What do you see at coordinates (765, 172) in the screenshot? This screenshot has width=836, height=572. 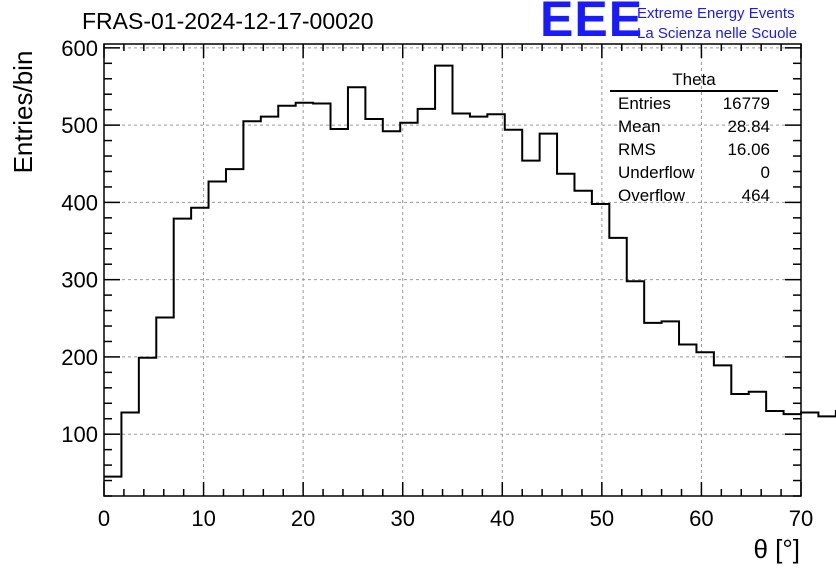 I see `stats-value: 0` at bounding box center [765, 172].